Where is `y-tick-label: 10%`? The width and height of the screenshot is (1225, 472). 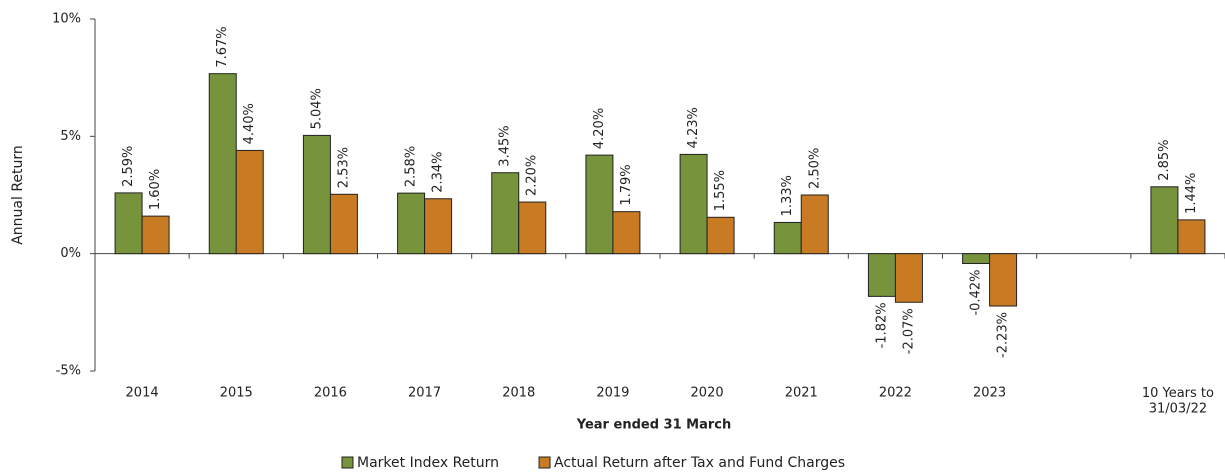
y-tick-label: 10% is located at coordinates (66, 19).